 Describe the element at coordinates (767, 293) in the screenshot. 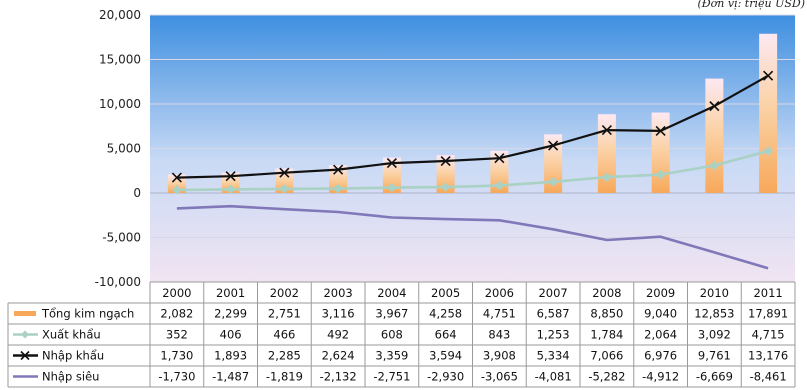

I see `x-tick-label: 2011` at that location.